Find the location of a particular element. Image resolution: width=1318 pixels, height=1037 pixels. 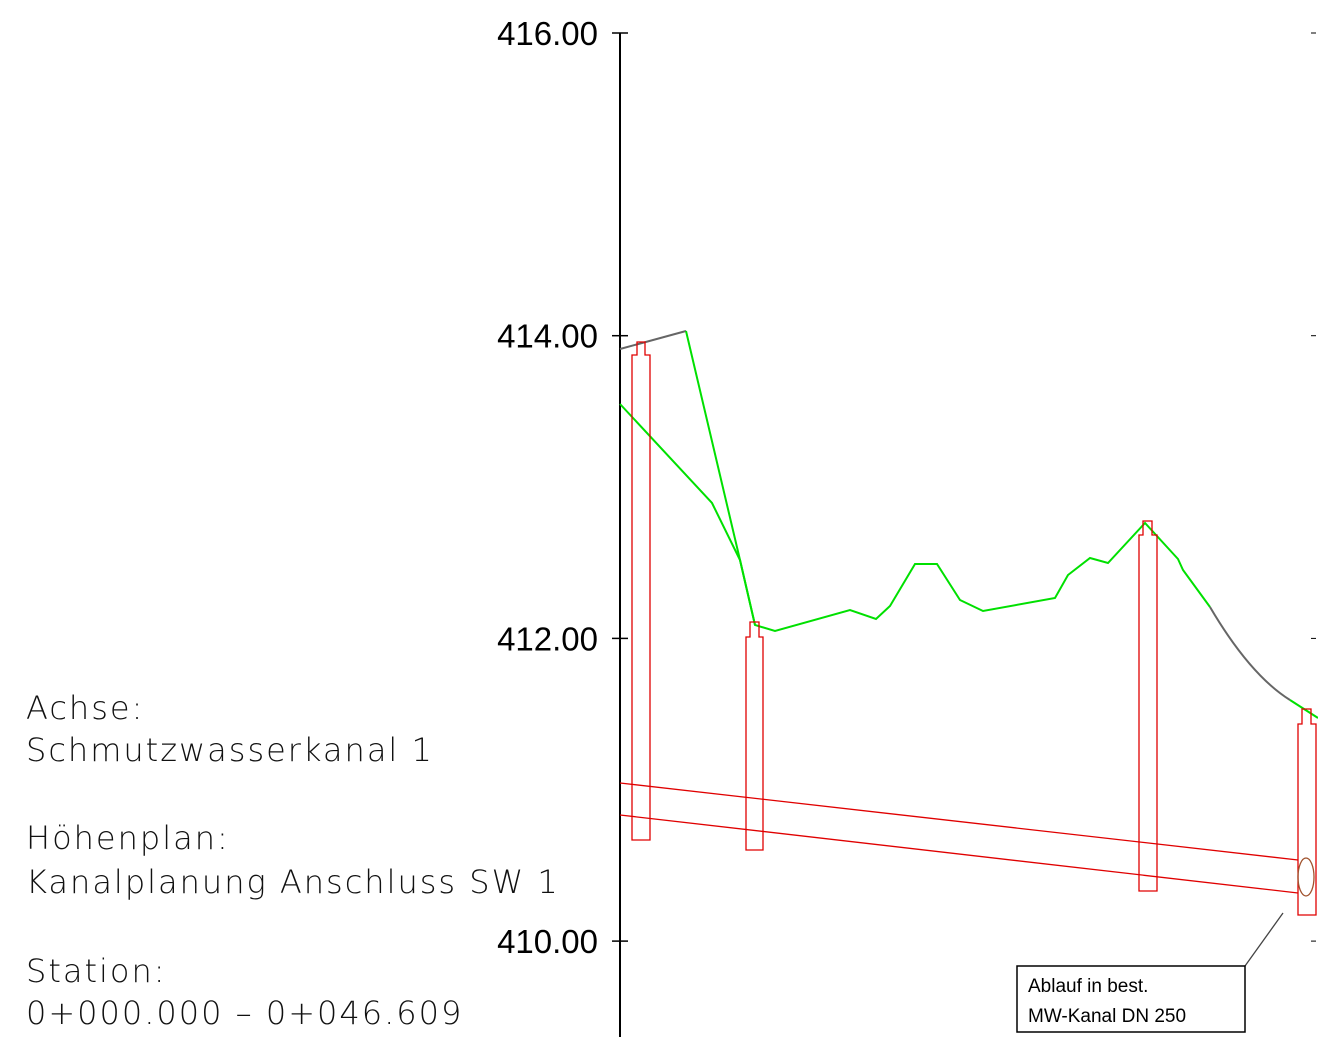

info-text: Kanalplanung Anschluss SW 1 is located at coordinates (293, 882).